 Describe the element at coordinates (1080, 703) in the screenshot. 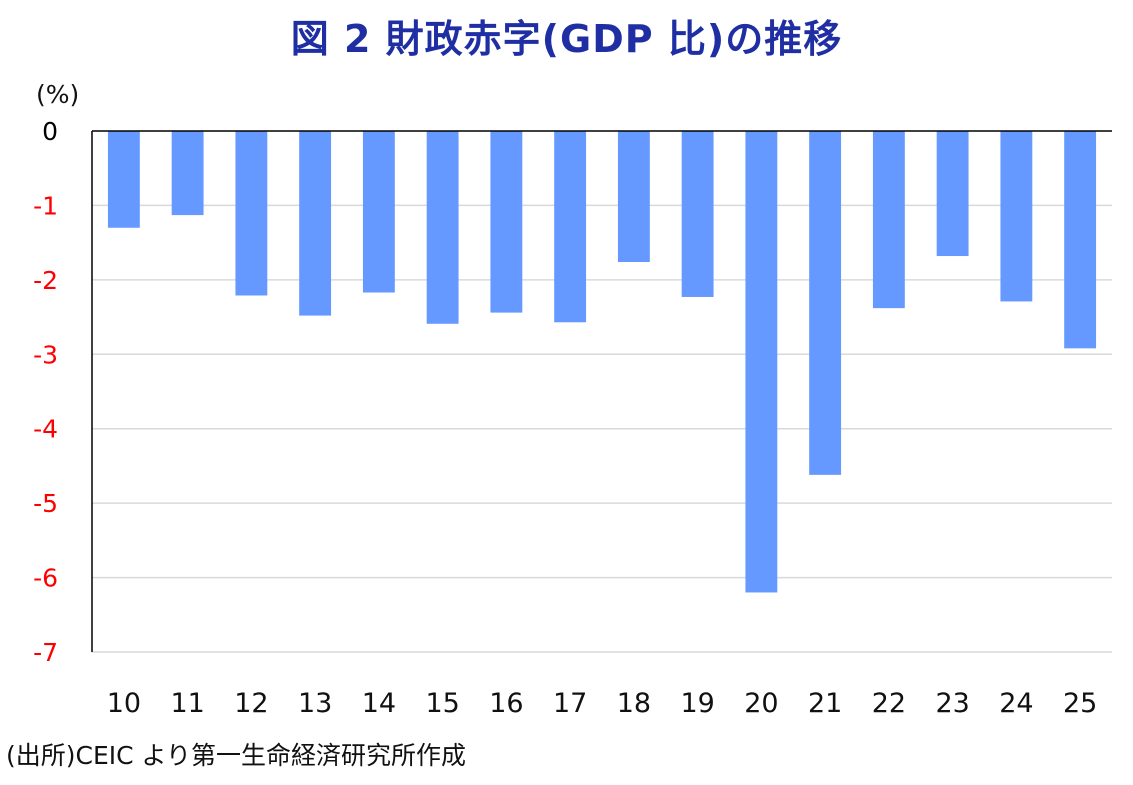

I see `x-tick-label: 25` at that location.